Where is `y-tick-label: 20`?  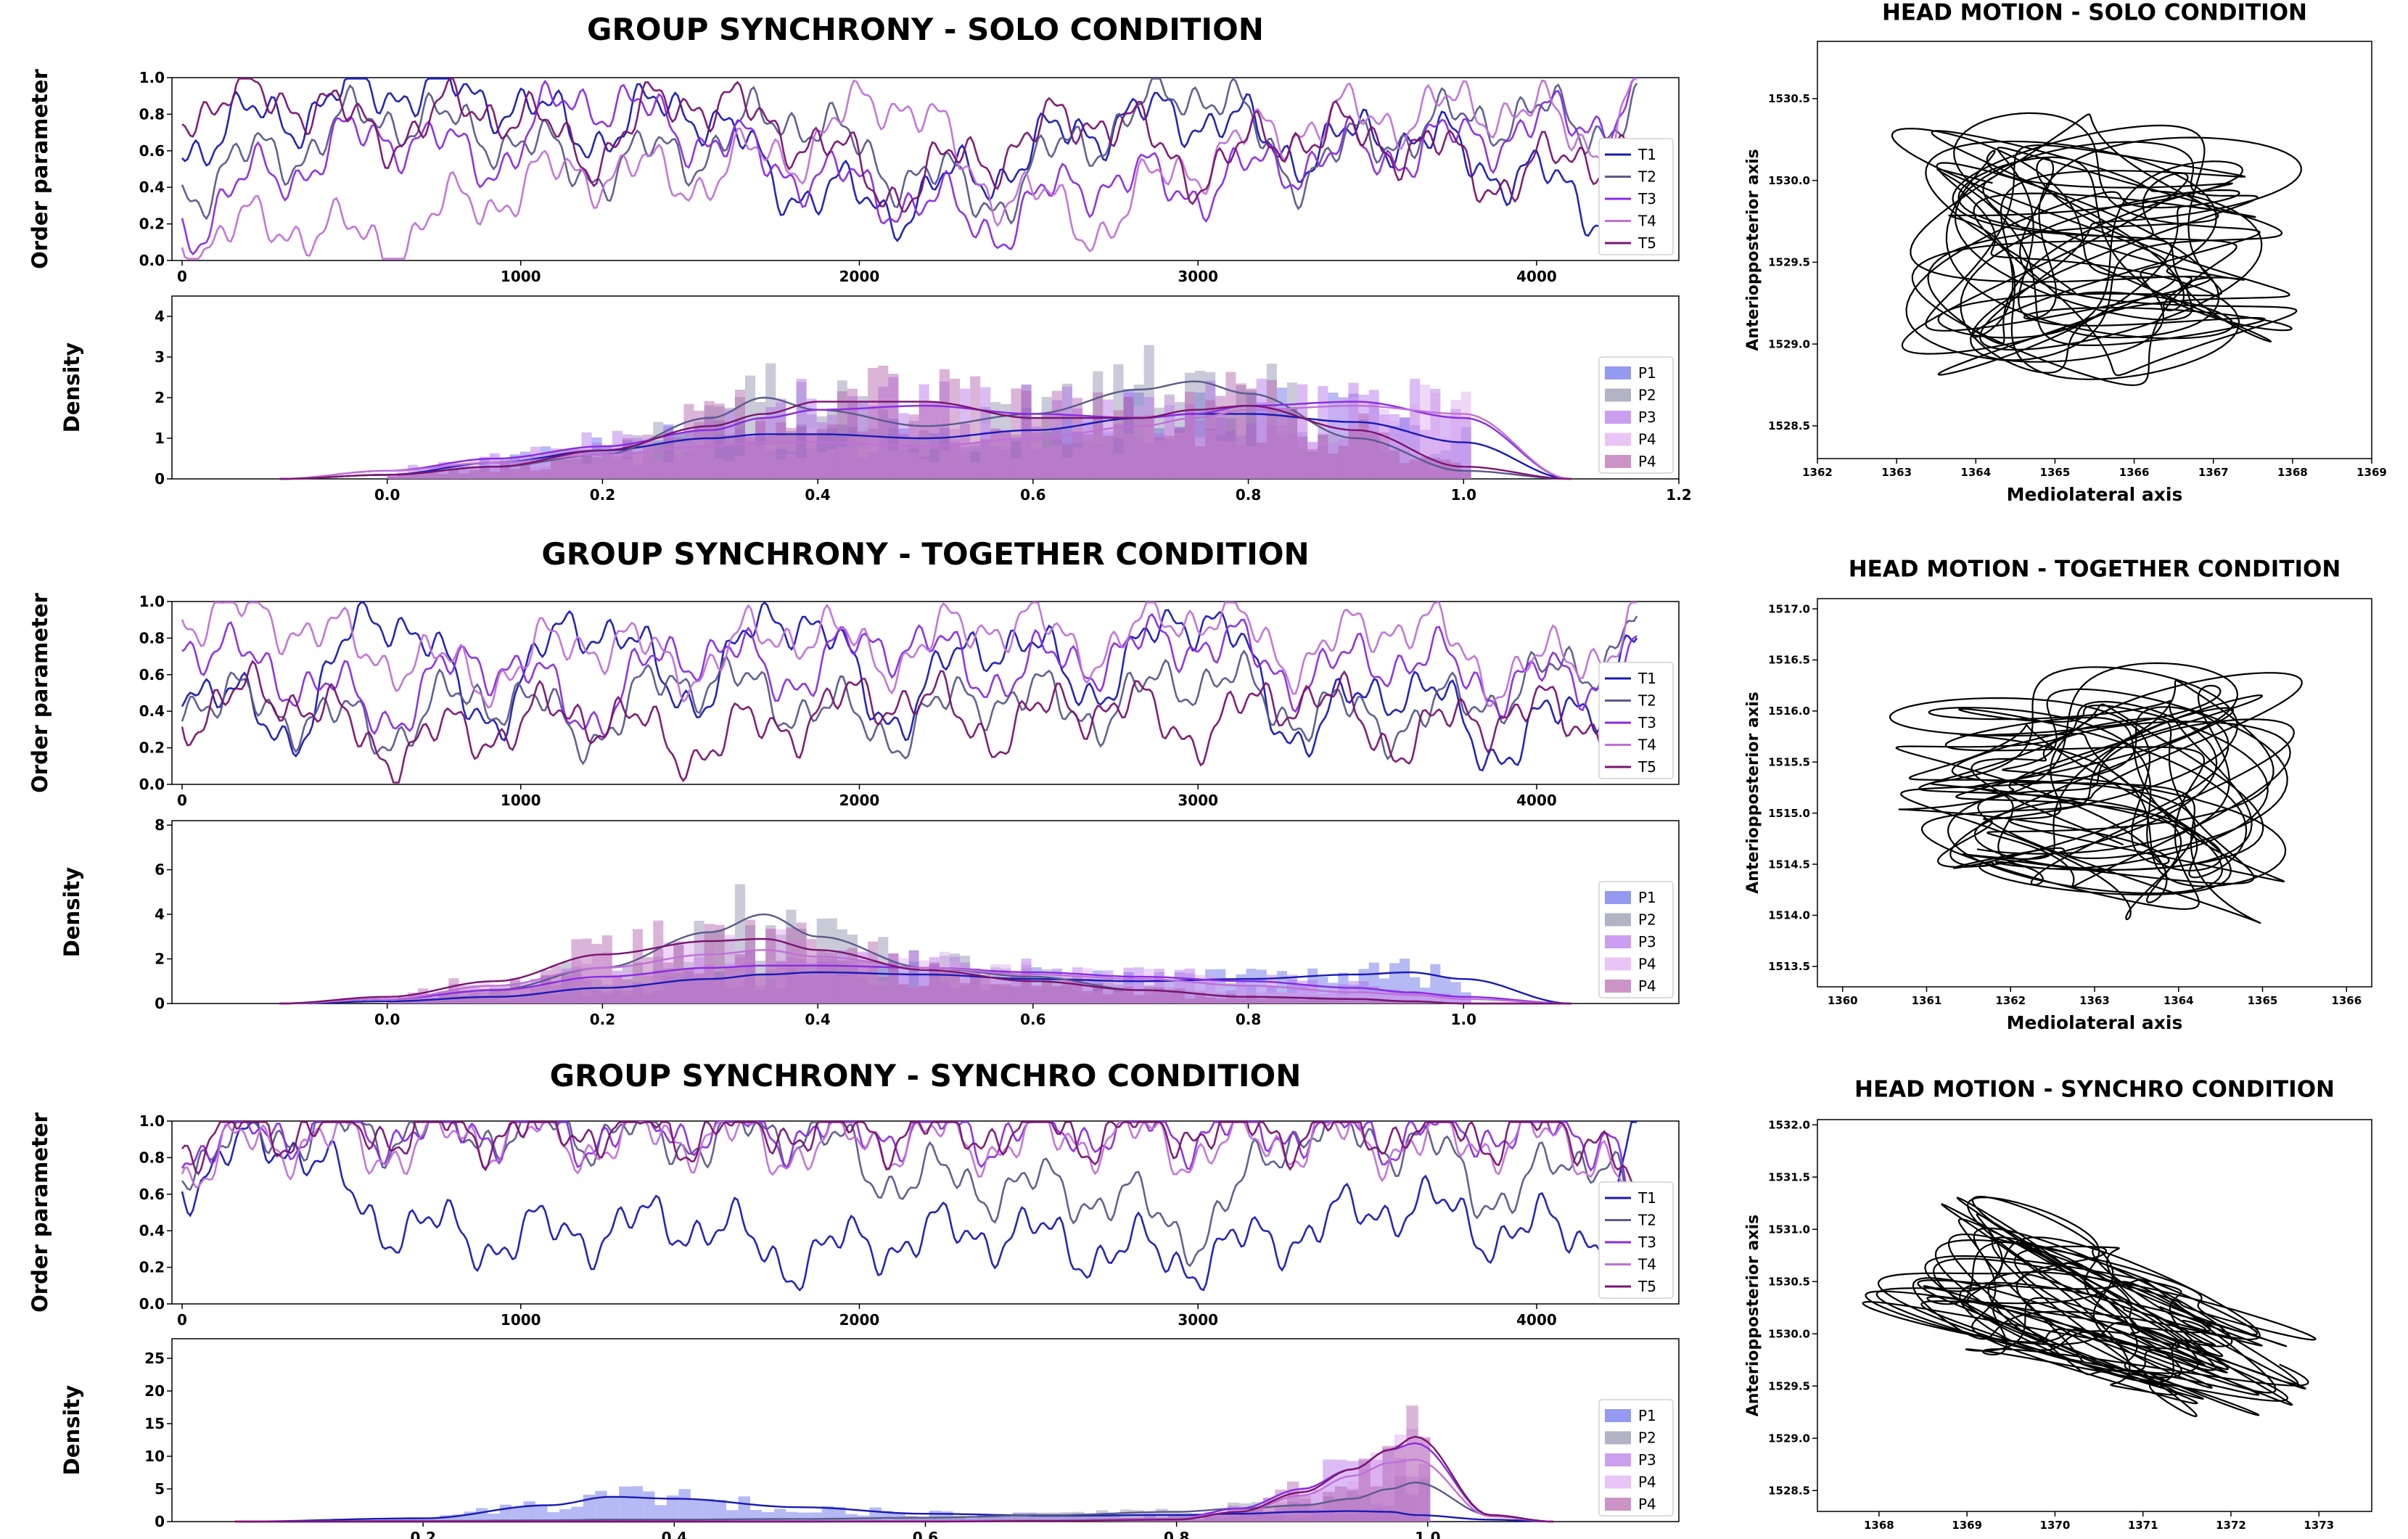
y-tick-label: 20 is located at coordinates (154, 1391).